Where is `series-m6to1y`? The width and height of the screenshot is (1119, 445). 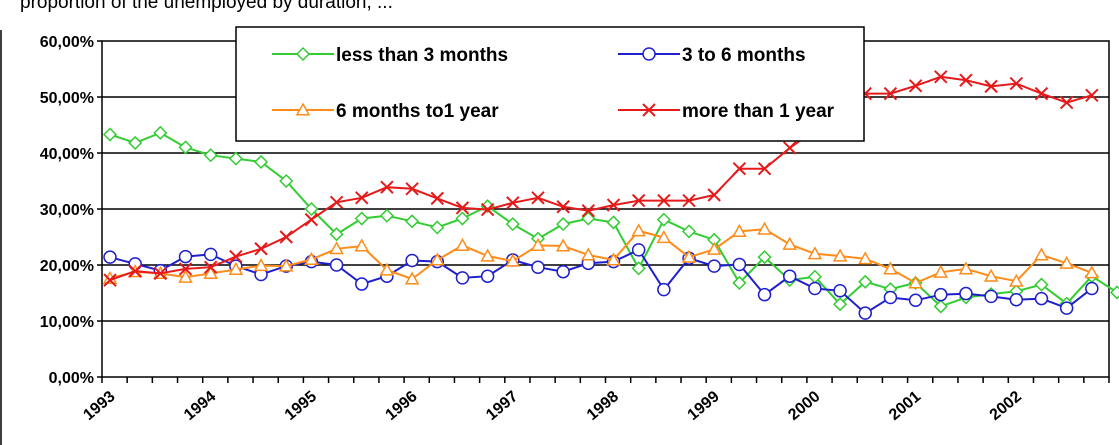 series-m6to1y is located at coordinates (601, 255).